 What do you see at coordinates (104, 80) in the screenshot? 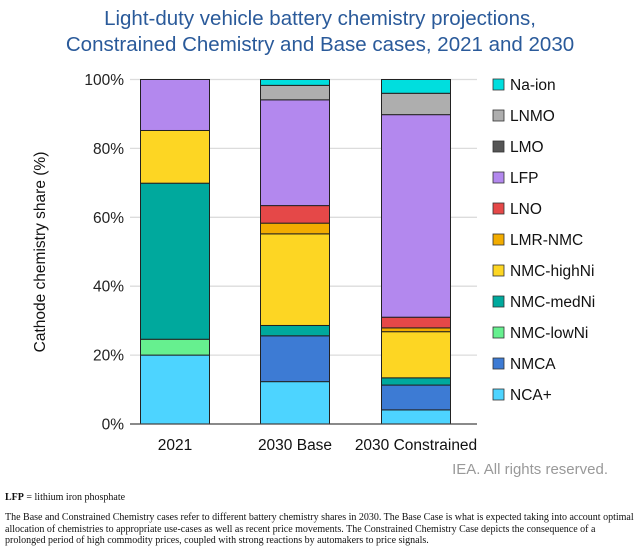
I see `y-tick-label: 100%` at bounding box center [104, 80].